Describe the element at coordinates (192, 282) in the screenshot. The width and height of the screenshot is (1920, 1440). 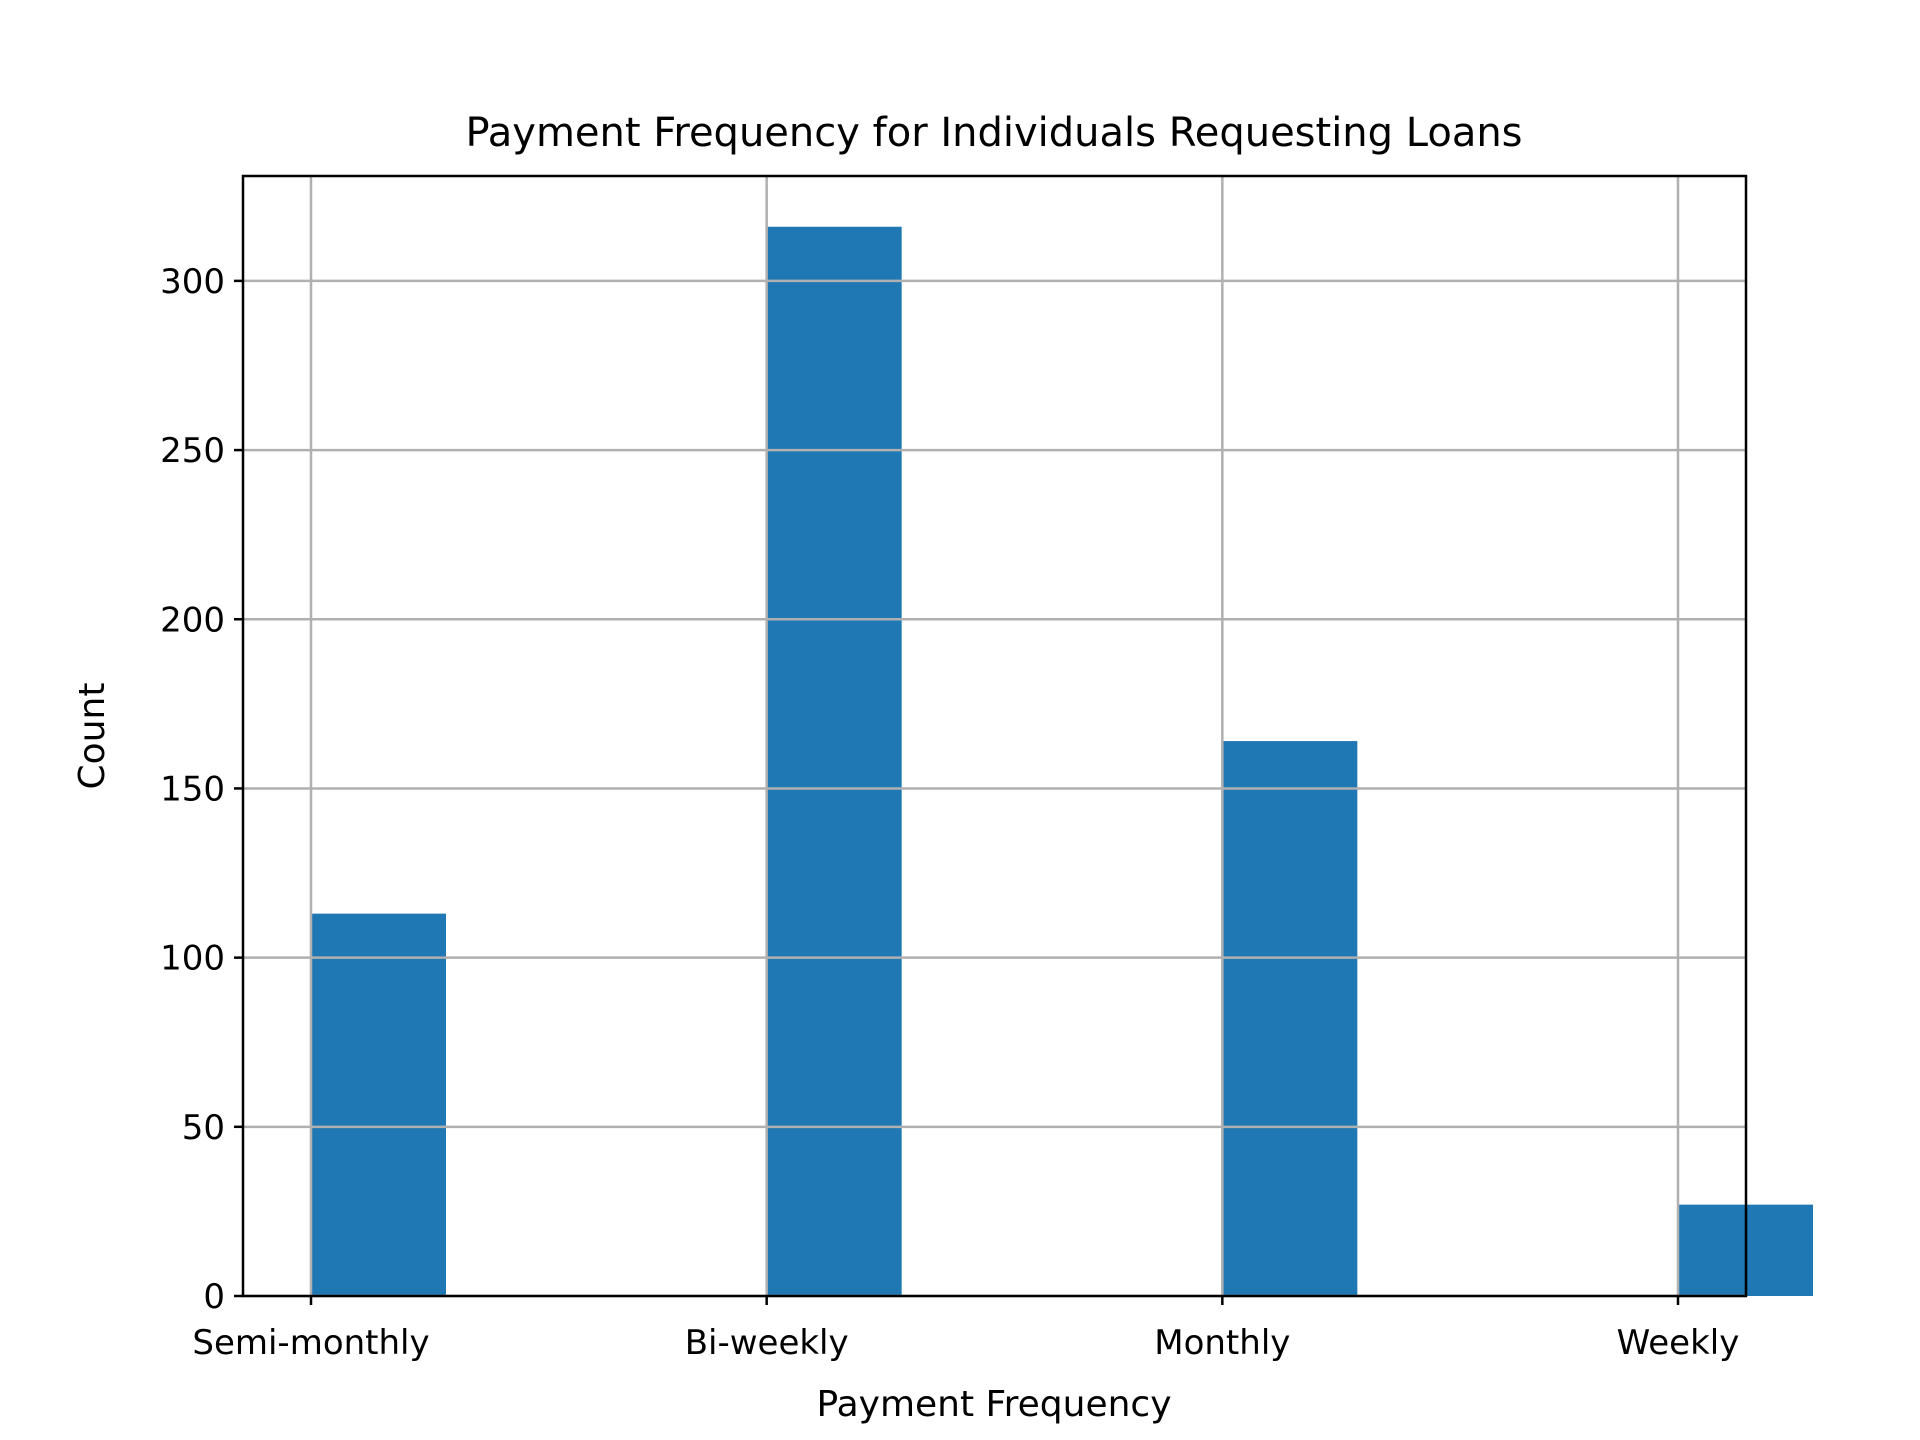
I see `y-tick-label: 300` at that location.